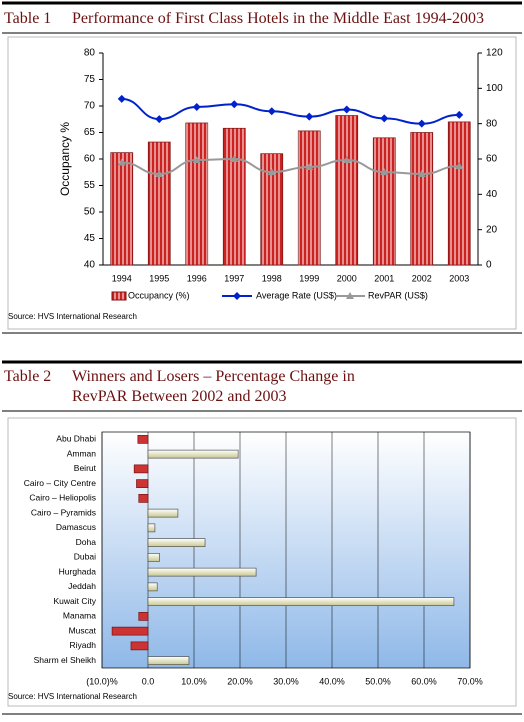 The width and height of the screenshot is (524, 722). I want to click on x-tick-label: 60.0%, so click(424, 681).